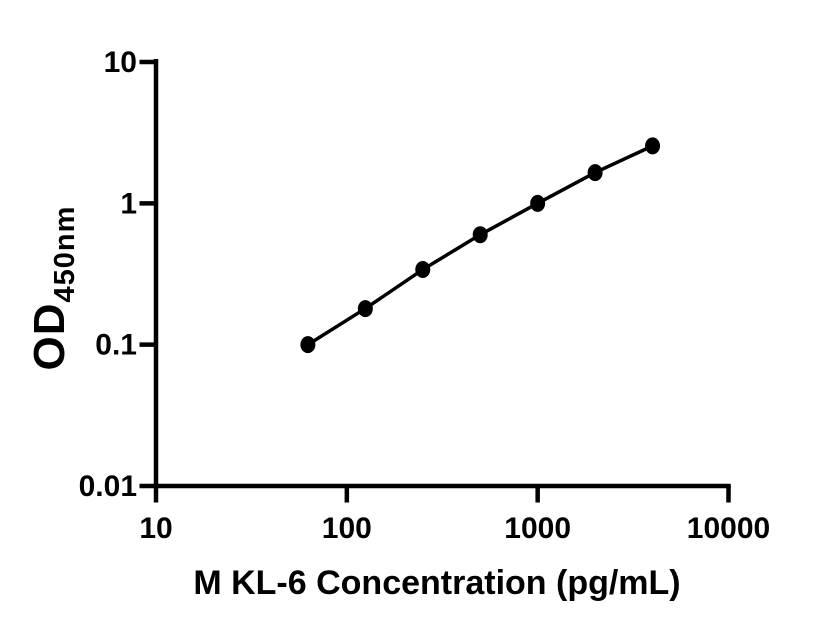  I want to click on y-tick-label: 1, so click(128, 203).